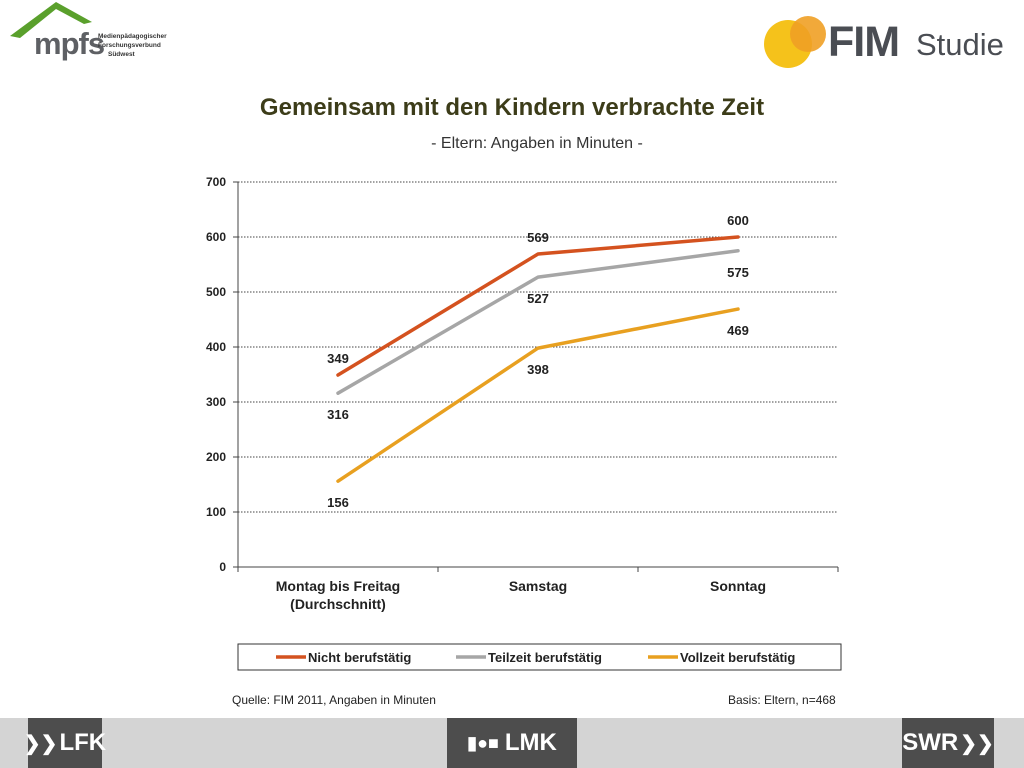  What do you see at coordinates (530, 742) in the screenshot?
I see `lmk-logo-text: LMK` at bounding box center [530, 742].